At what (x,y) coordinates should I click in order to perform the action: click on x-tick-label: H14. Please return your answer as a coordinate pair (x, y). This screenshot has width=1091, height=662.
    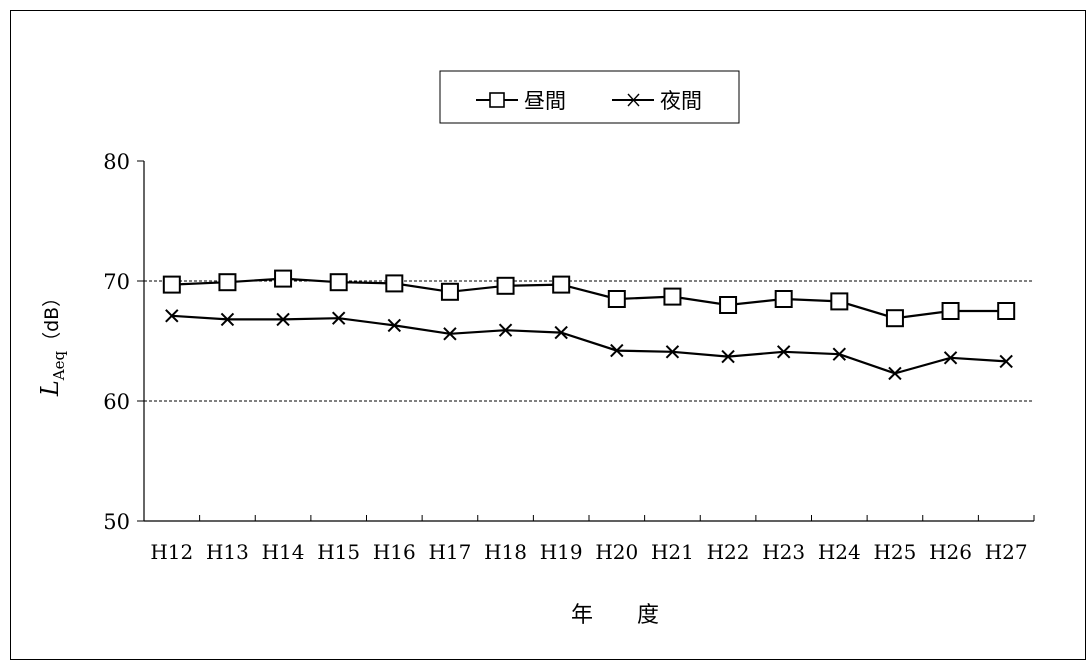
    Looking at the image, I should click on (283, 552).